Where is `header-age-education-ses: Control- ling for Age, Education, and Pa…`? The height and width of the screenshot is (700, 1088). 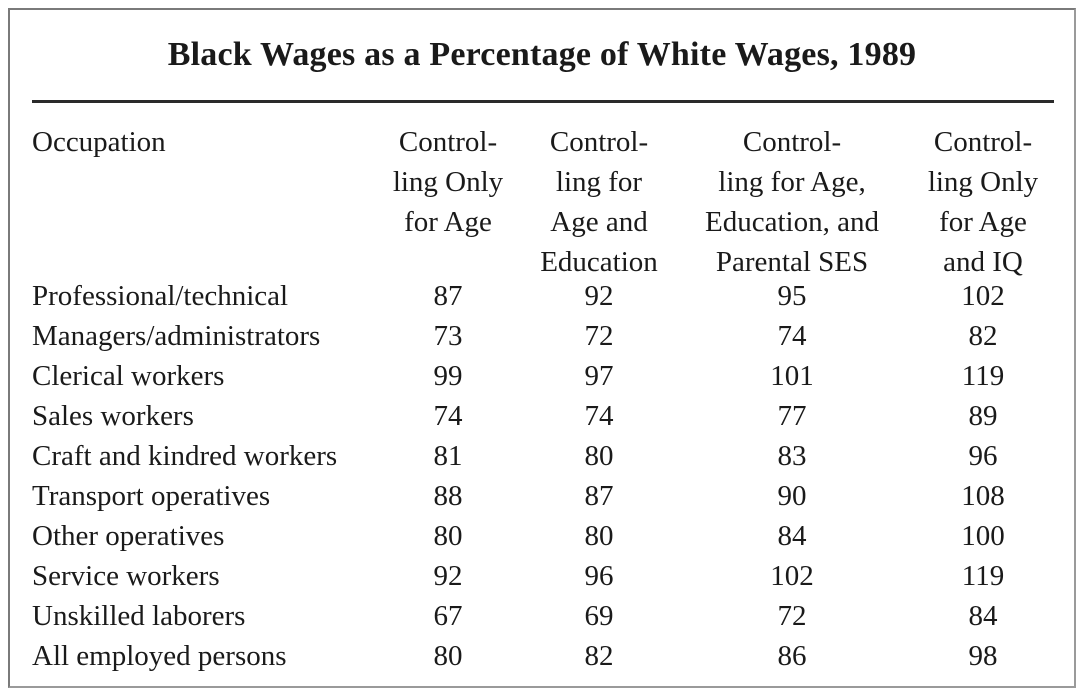 header-age-education-ses: Control- ling for Age, Education, and Pa… is located at coordinates (792, 202).